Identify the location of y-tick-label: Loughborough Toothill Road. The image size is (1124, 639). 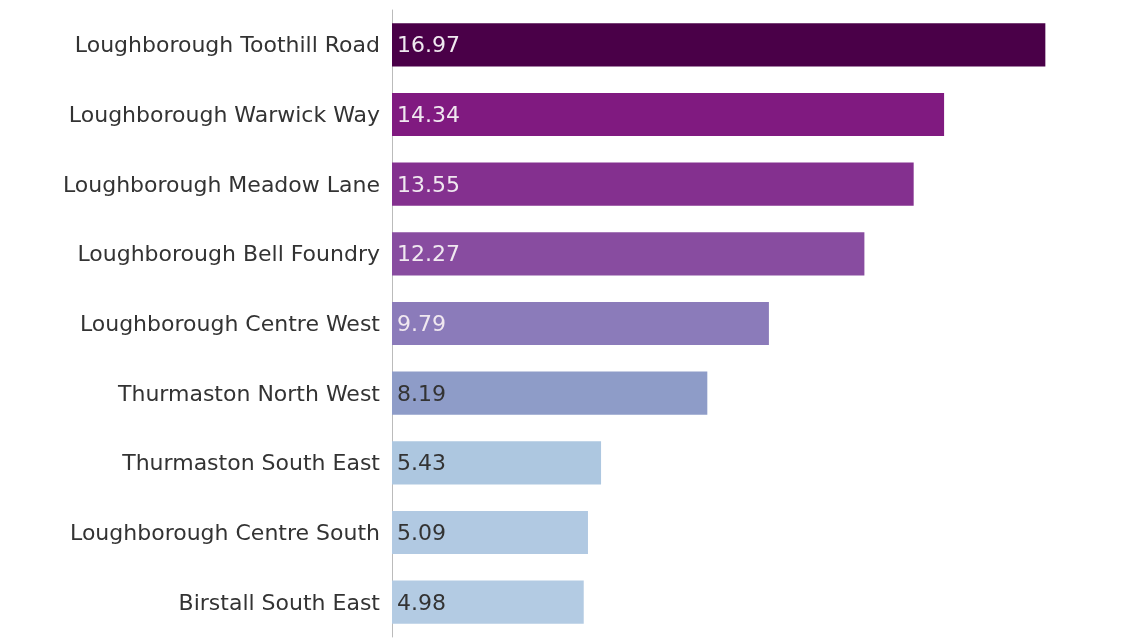
(227, 45).